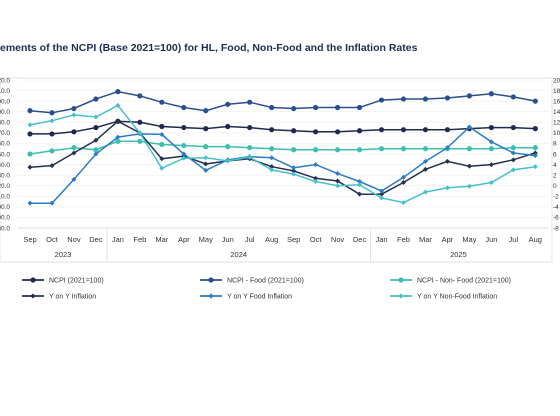  What do you see at coordinates (76, 281) in the screenshot?
I see `legend-label: NCPI (2021=100)` at bounding box center [76, 281].